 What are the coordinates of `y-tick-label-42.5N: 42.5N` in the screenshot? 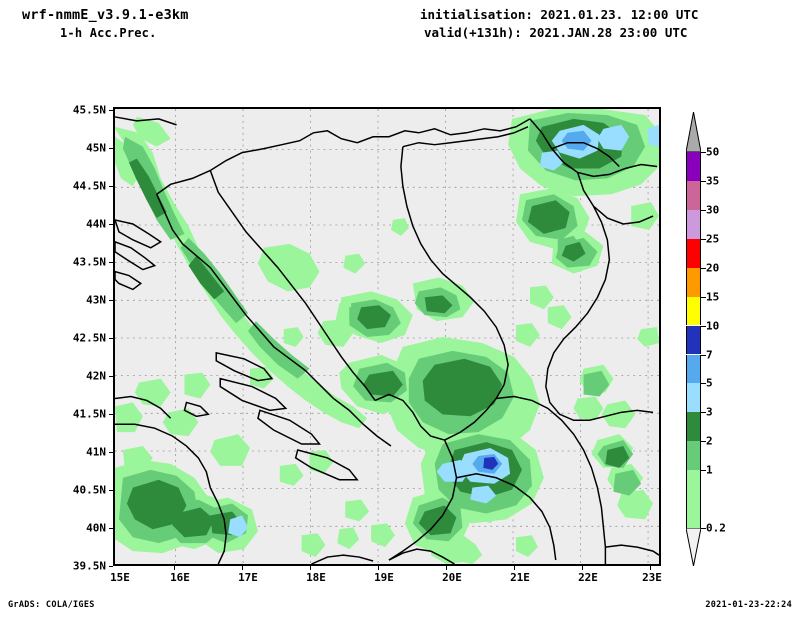 It's located at (89, 338).